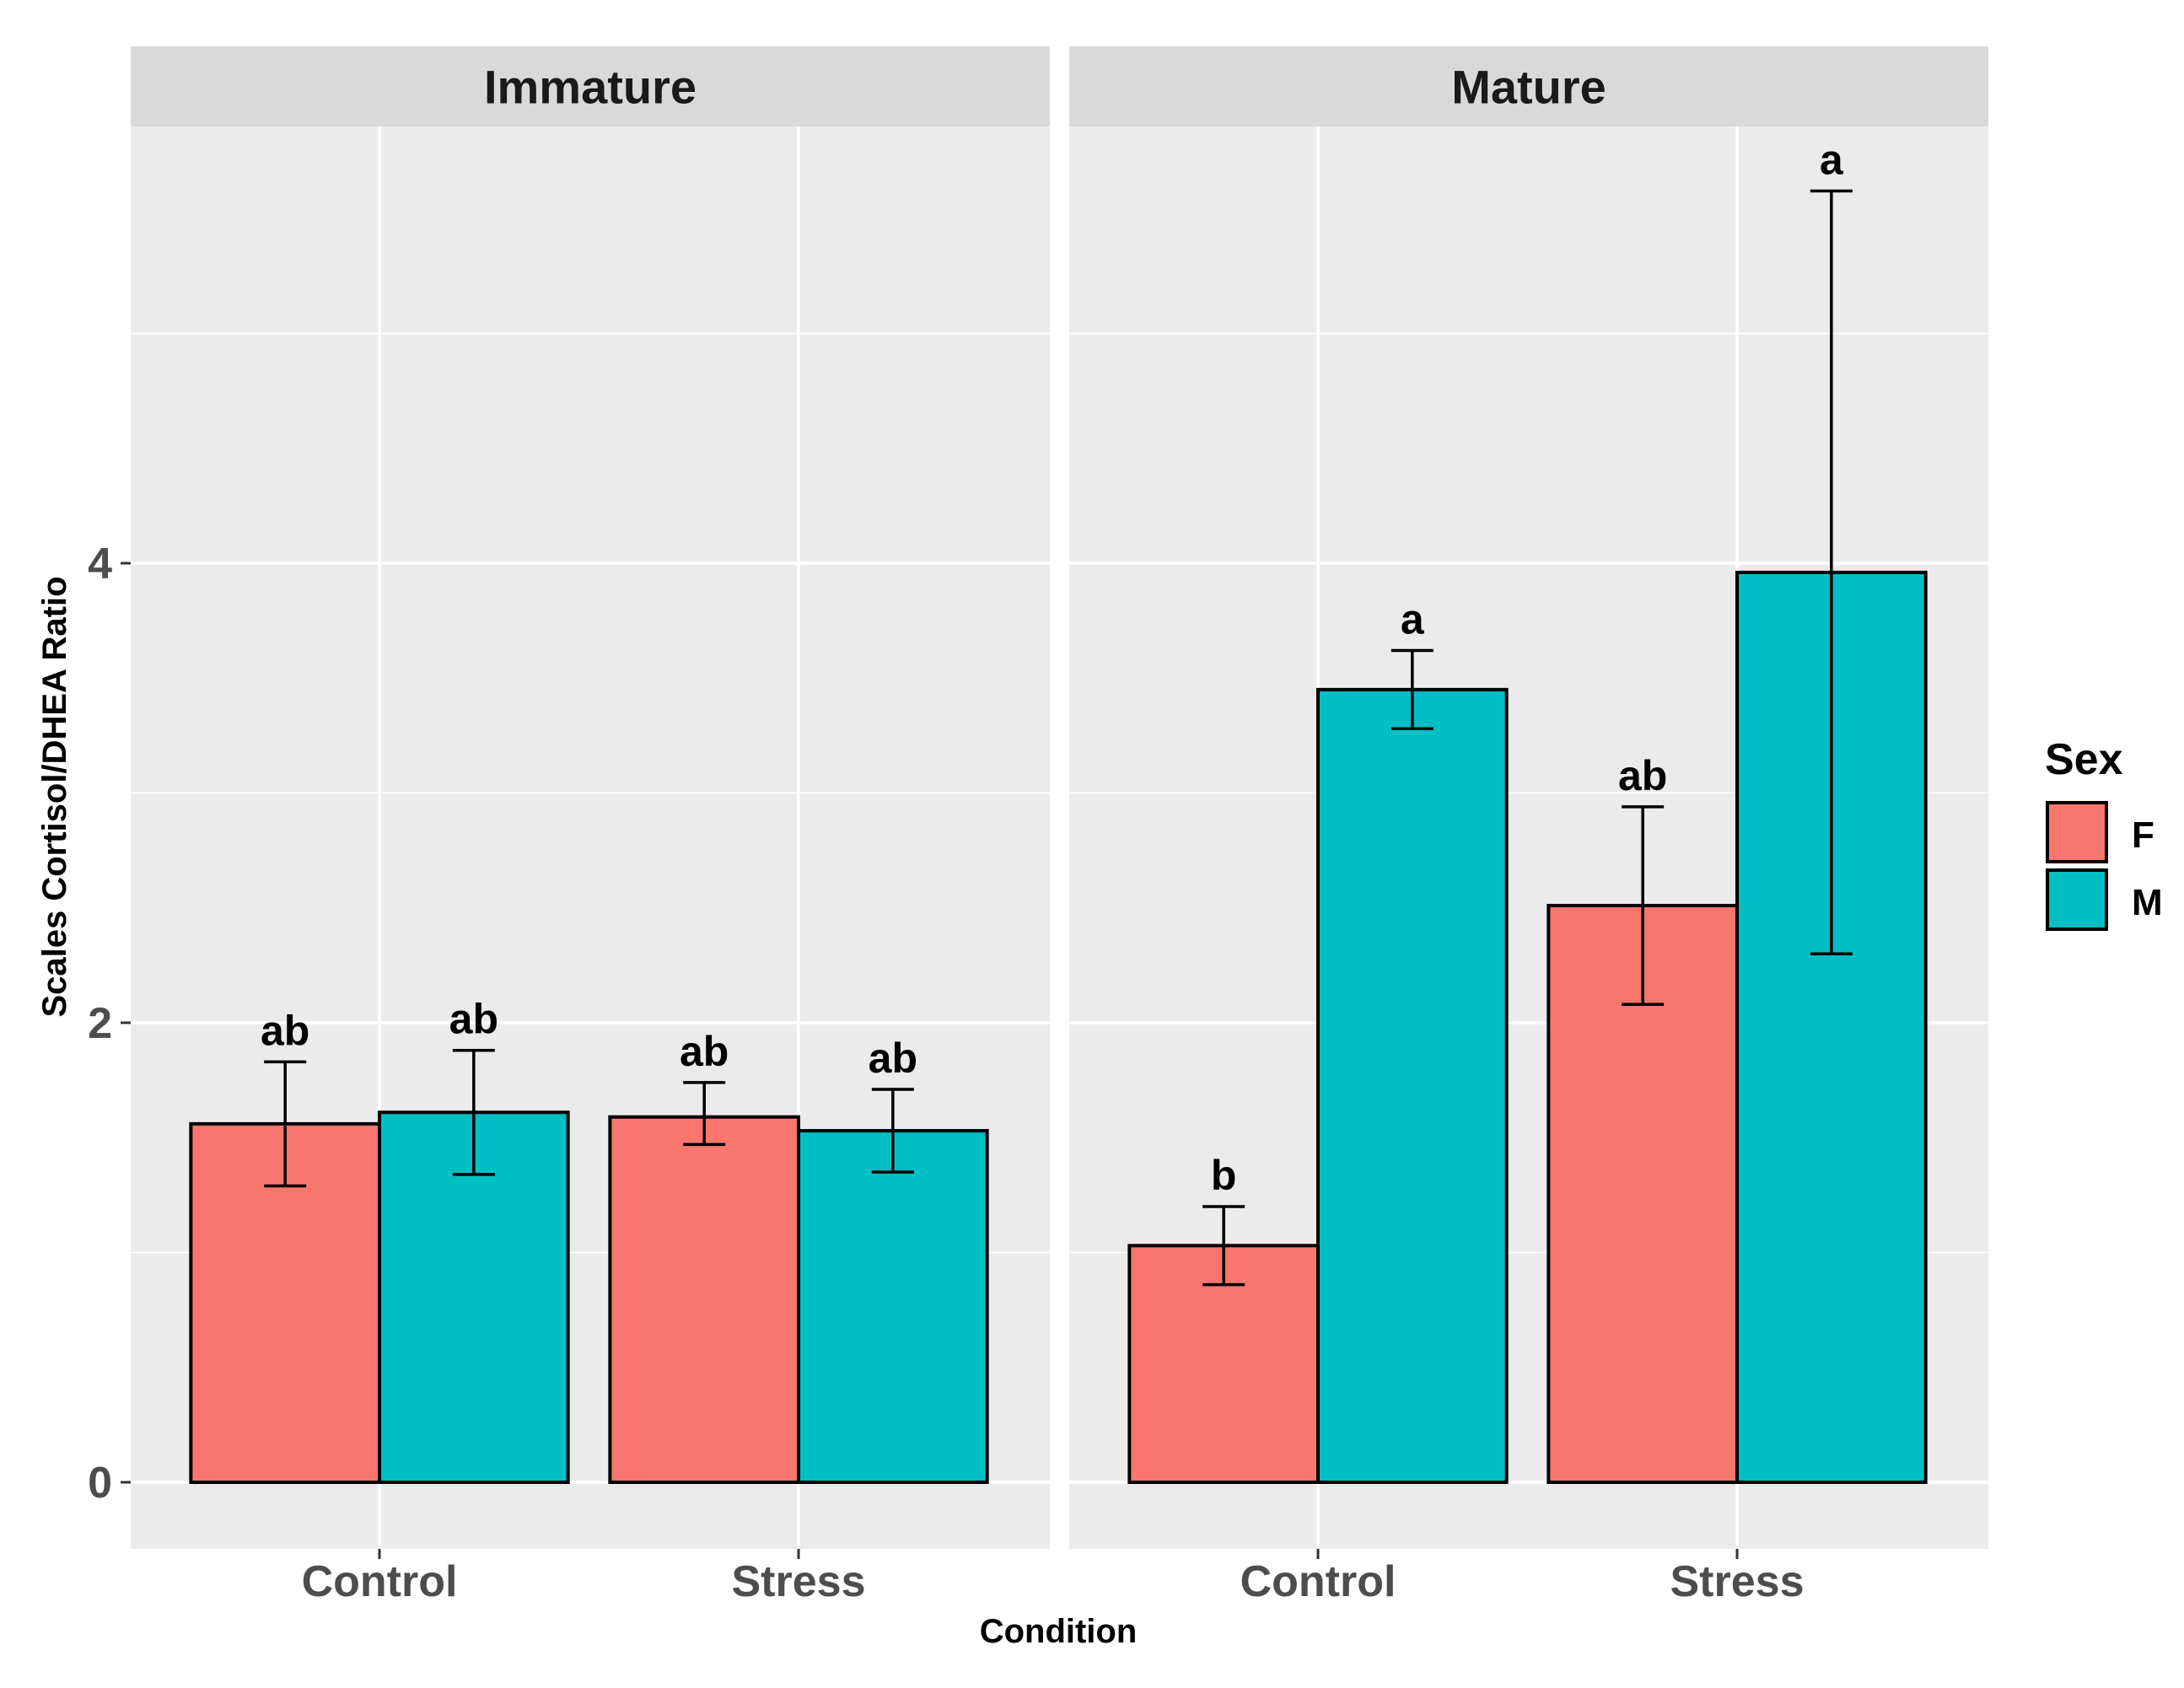  Describe the element at coordinates (1224, 1175) in the screenshot. I see `significance-label: b` at that location.